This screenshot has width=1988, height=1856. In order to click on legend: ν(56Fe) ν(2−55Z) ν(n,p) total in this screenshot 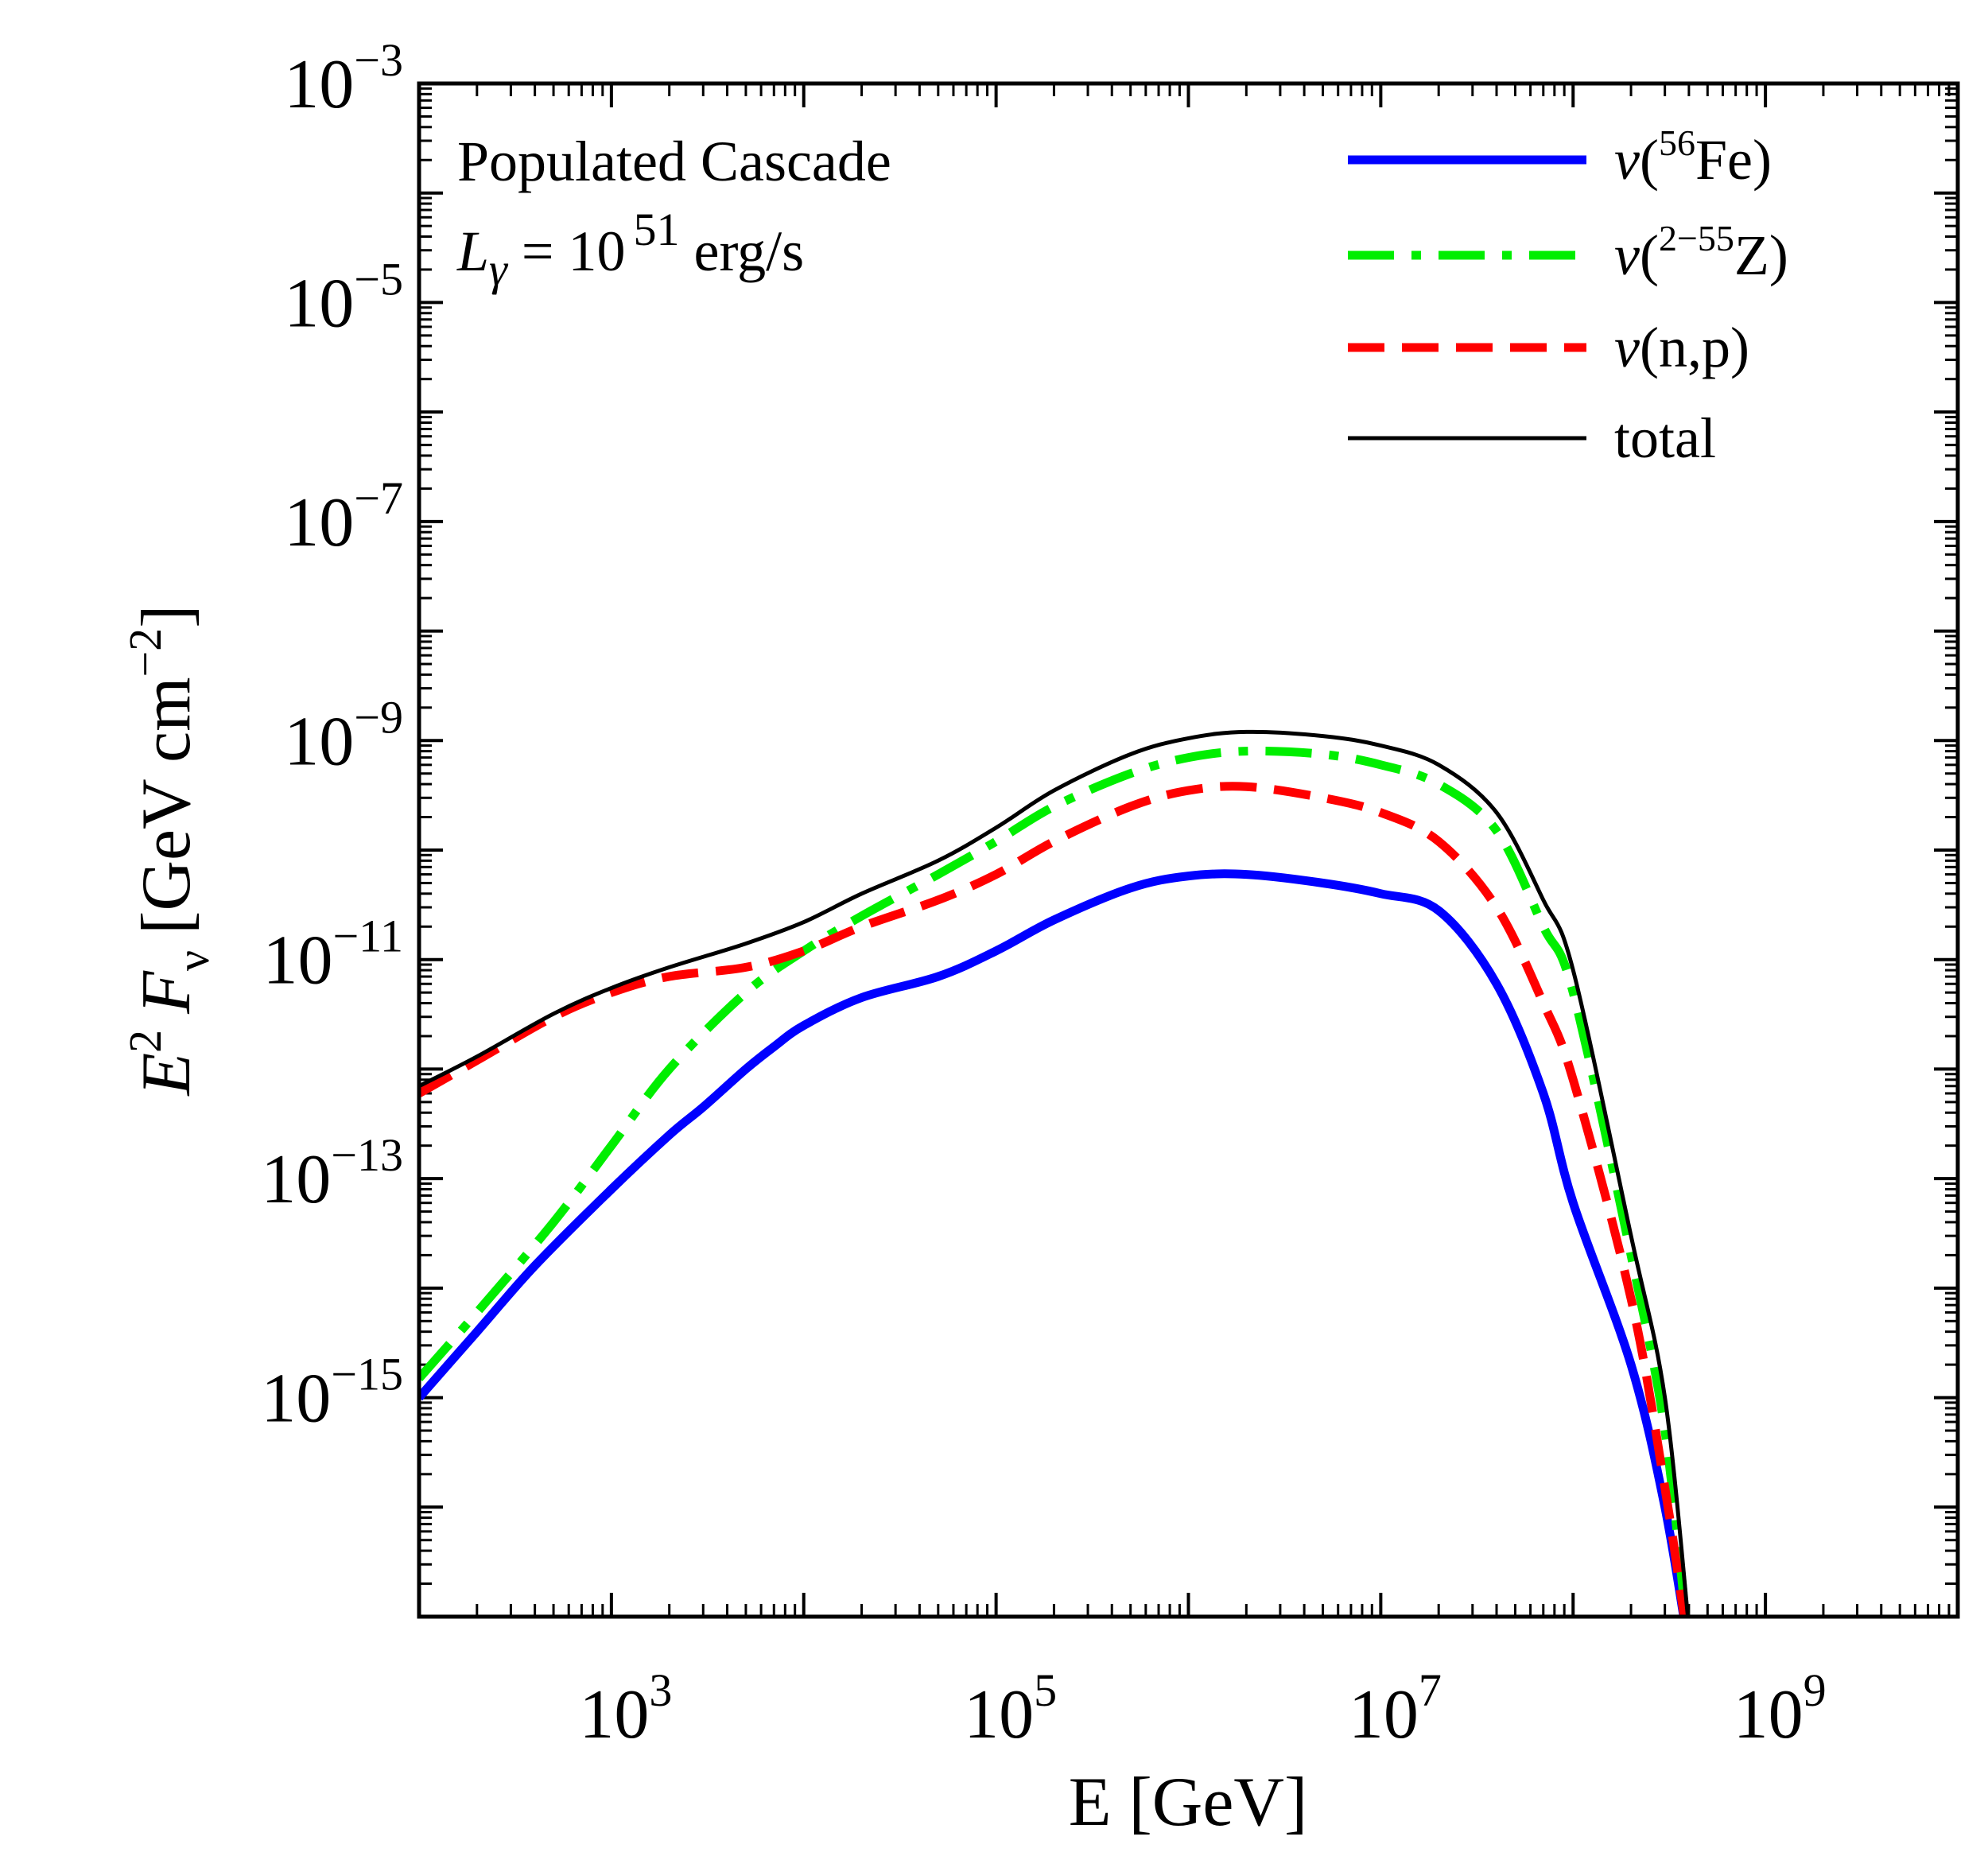, I will do `click(1568, 296)`.